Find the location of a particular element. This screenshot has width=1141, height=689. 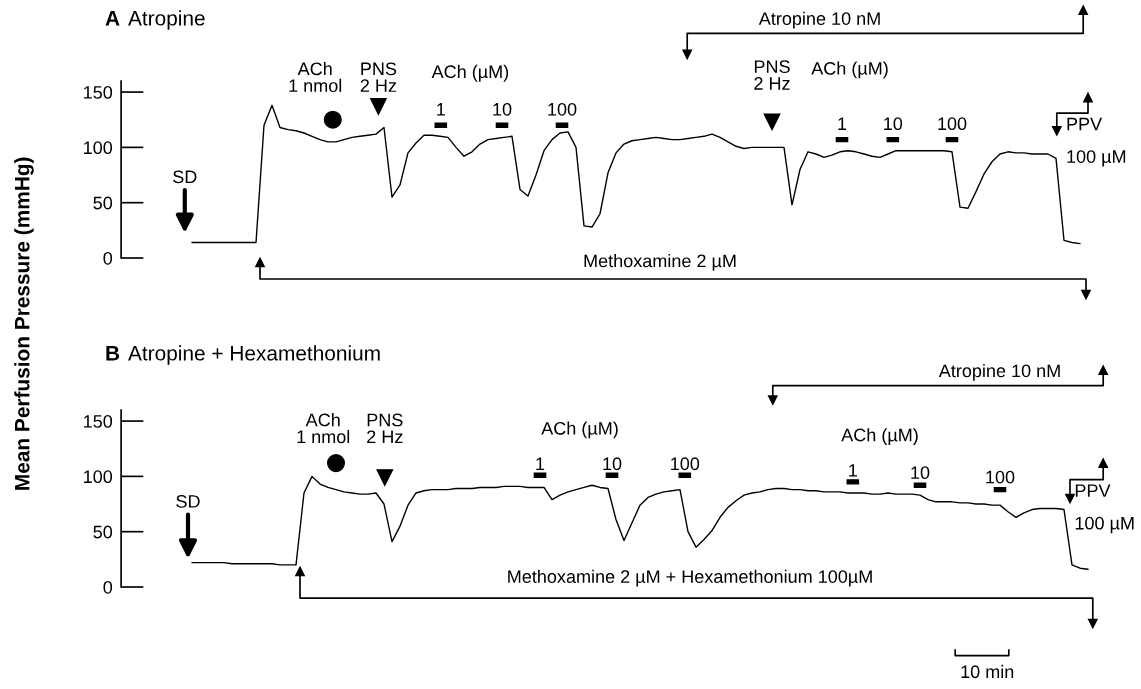

annotation: Methoxamine 2 µM is located at coordinates (660, 262).